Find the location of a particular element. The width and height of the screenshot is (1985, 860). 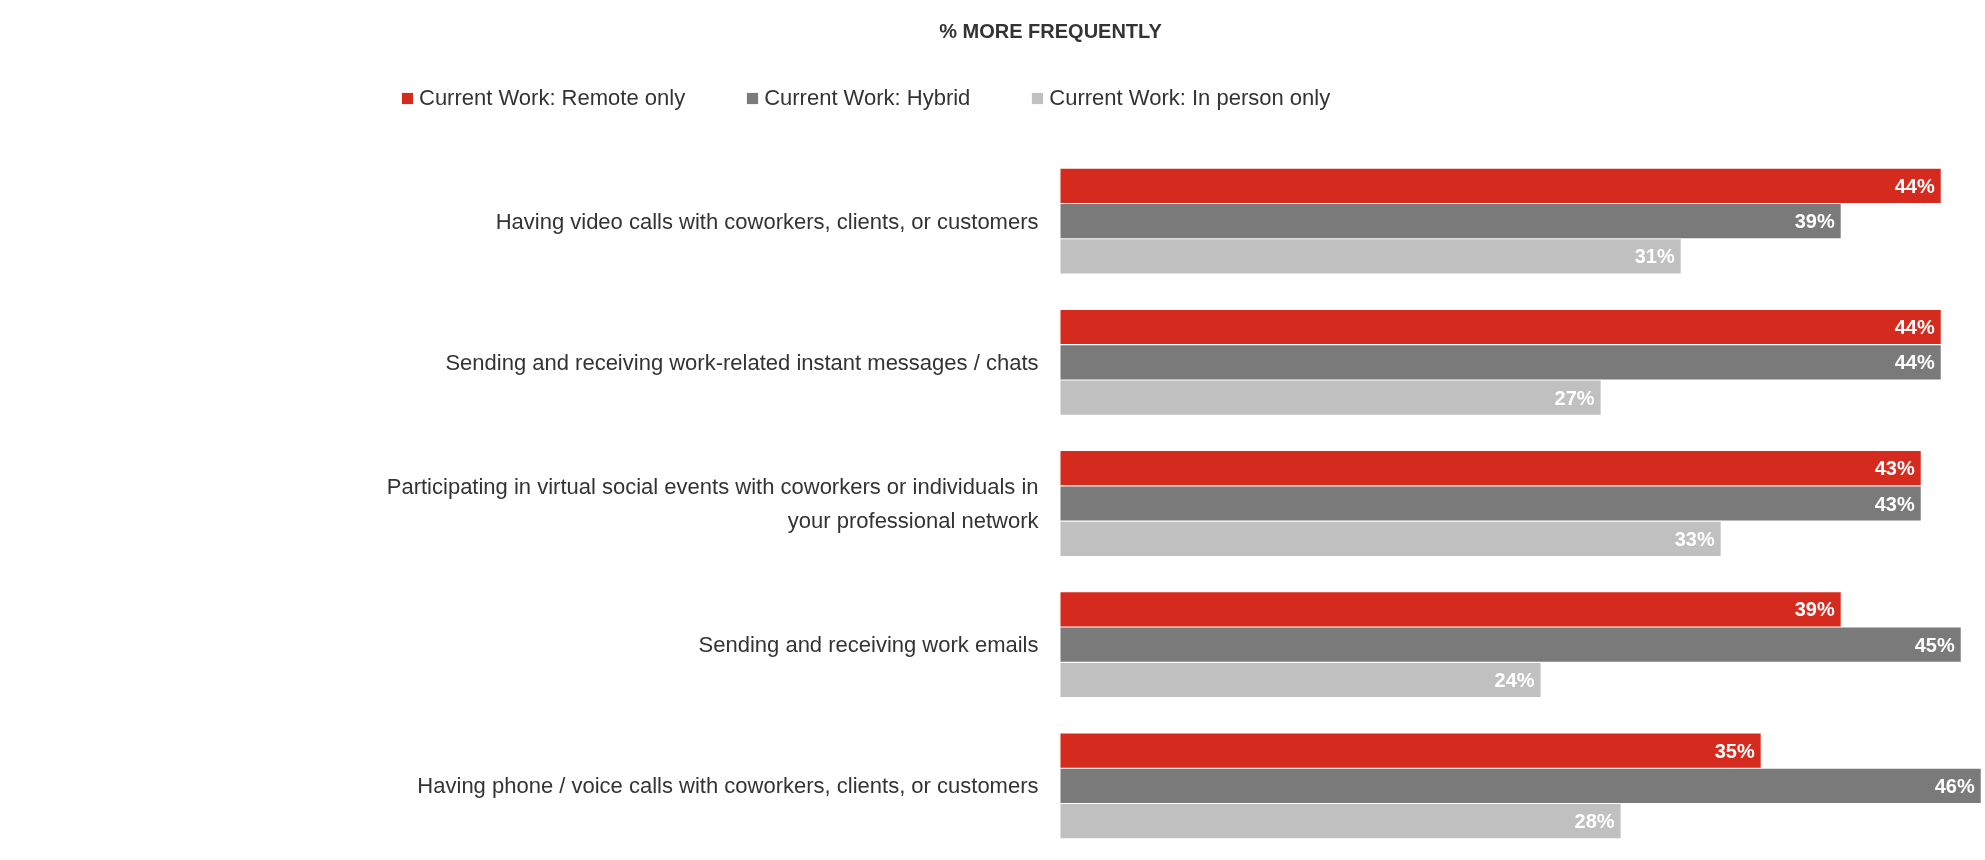

y-tick-label: Having video calls with coworkers, clients, or customers is located at coordinates (767, 221).